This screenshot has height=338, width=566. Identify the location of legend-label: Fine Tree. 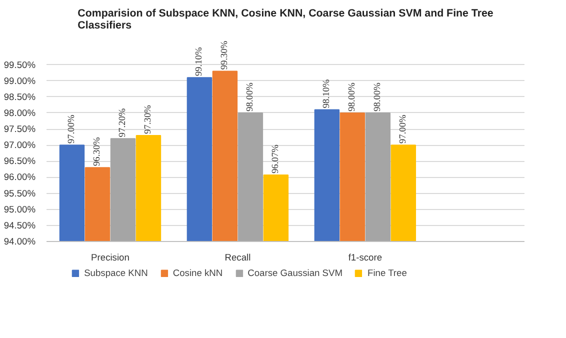
(387, 273).